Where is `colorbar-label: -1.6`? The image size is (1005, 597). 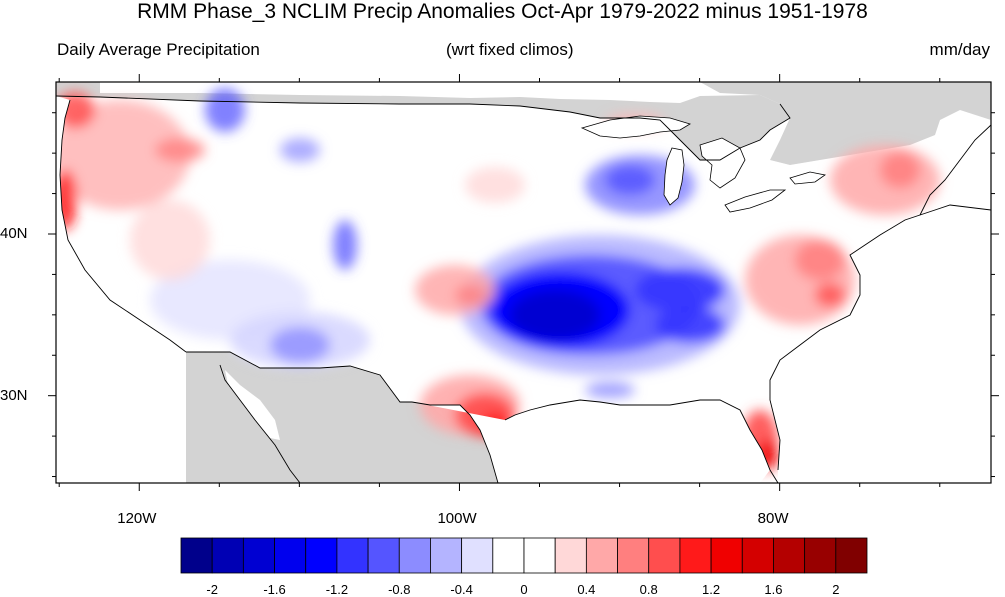
colorbar-label: -1.6 is located at coordinates (274, 589).